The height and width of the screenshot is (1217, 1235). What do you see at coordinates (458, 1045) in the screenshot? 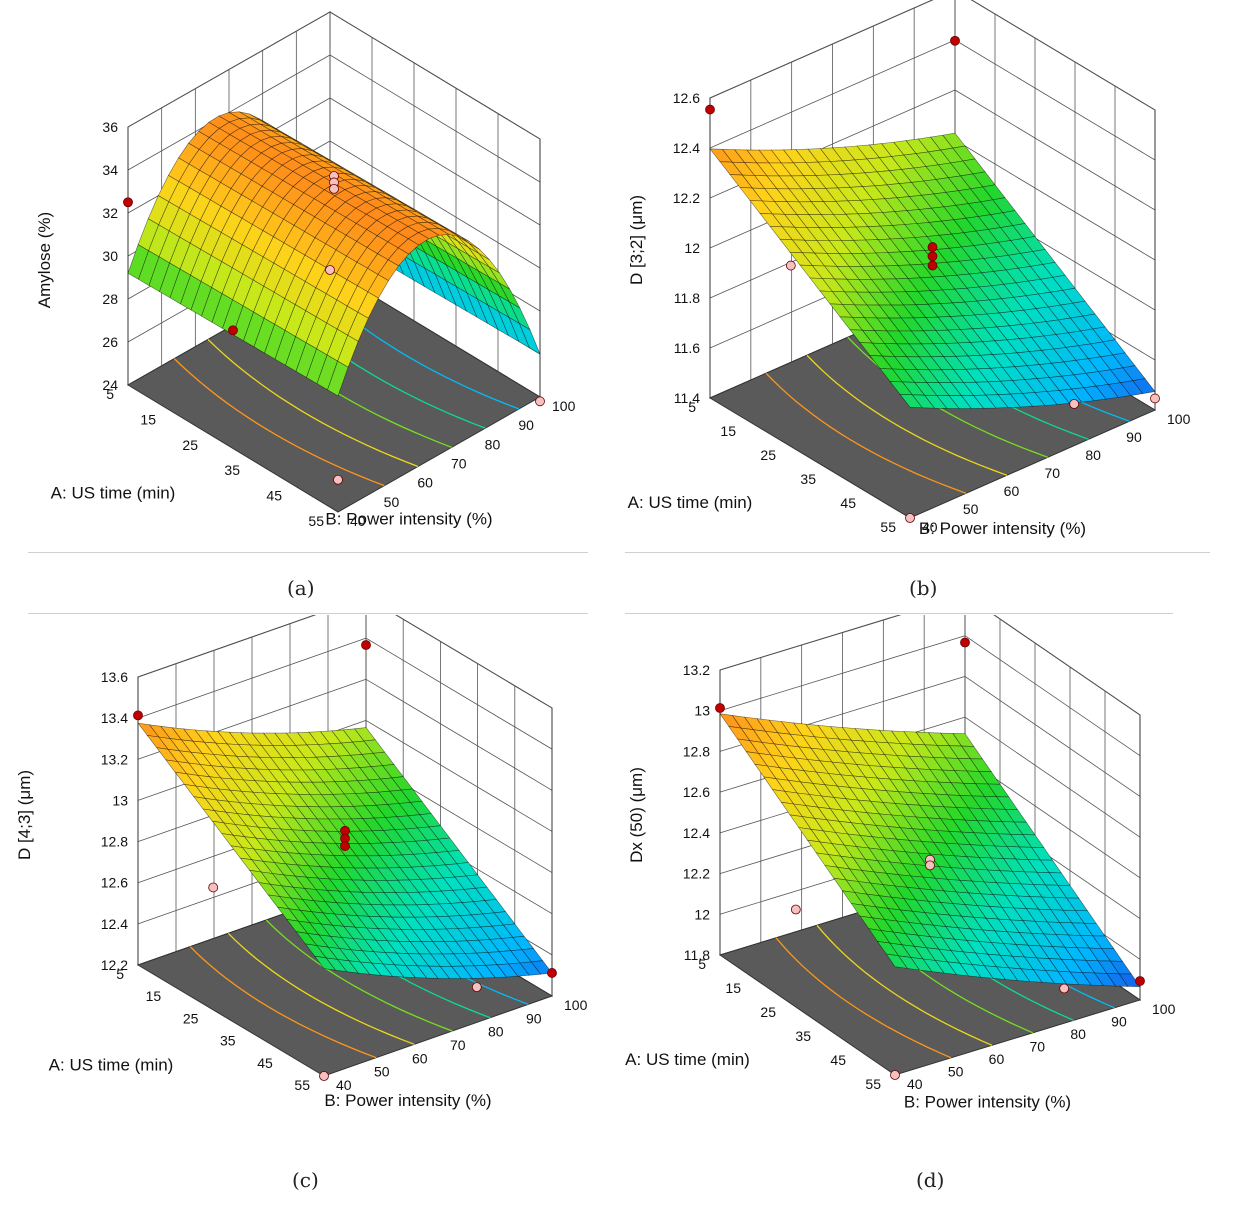
I see `y-tick-label: 70` at bounding box center [458, 1045].